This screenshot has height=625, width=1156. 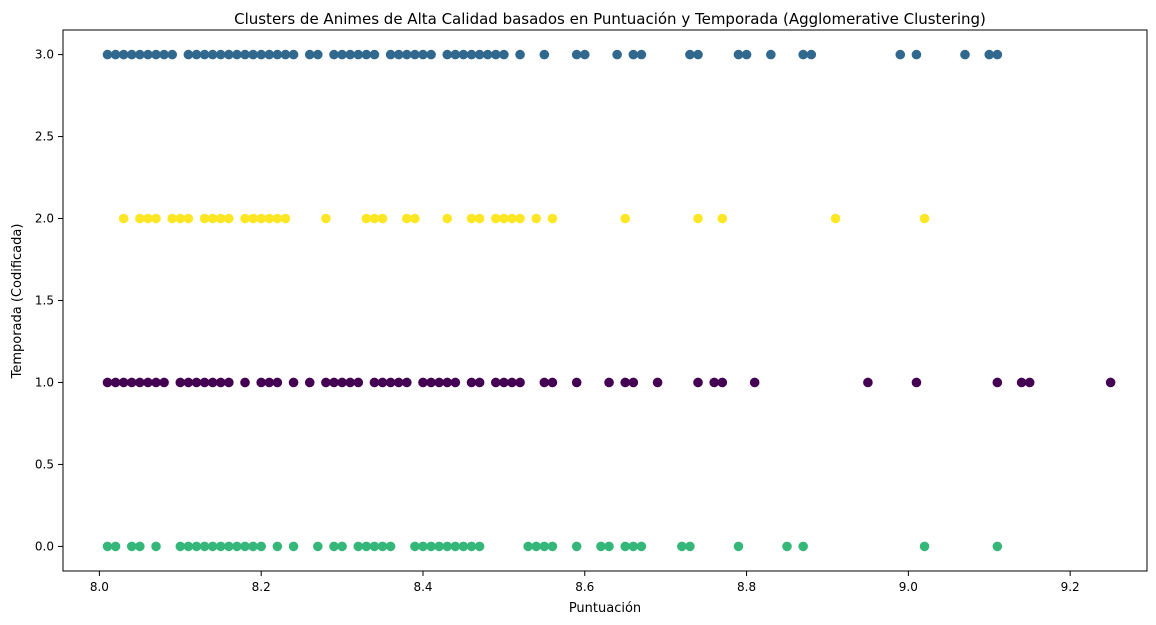 What do you see at coordinates (99, 587) in the screenshot?
I see `x-tick-label: 8.0` at bounding box center [99, 587].